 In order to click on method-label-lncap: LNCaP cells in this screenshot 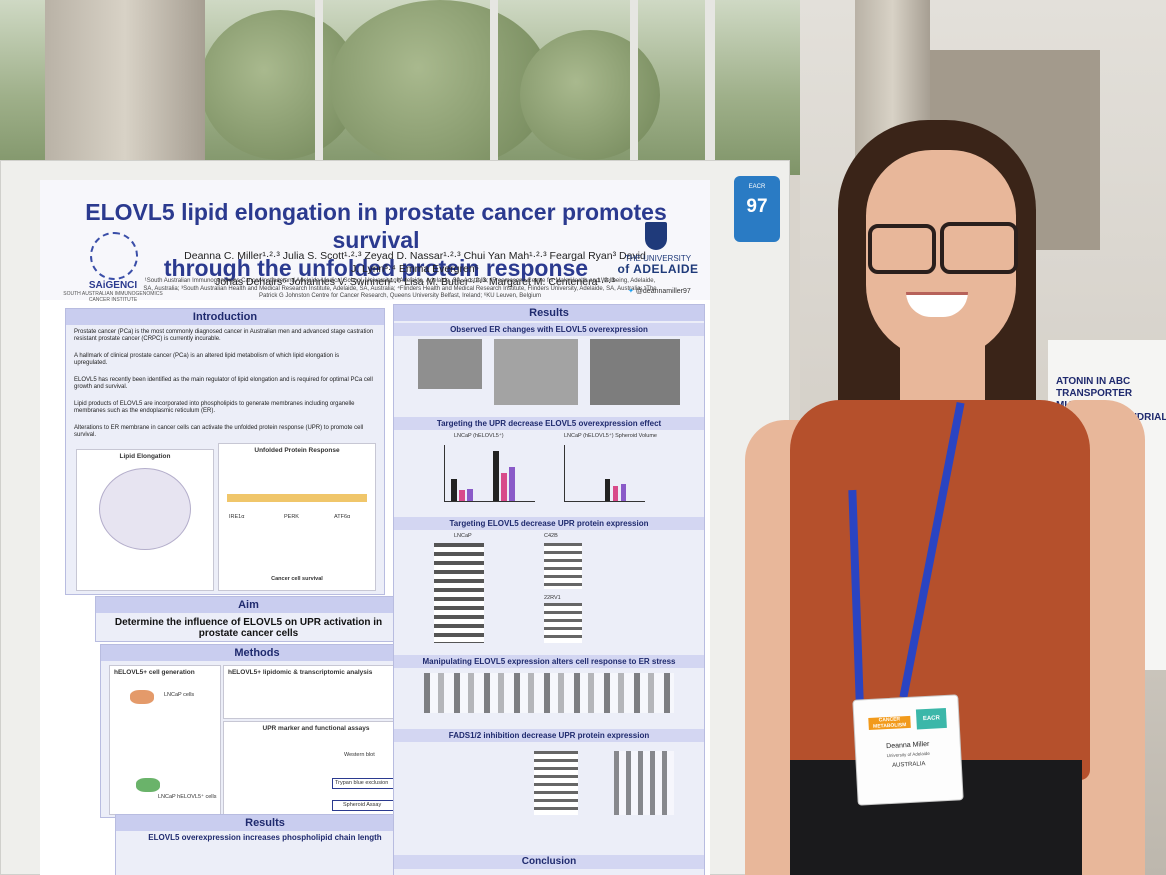, I will do `click(179, 695)`.